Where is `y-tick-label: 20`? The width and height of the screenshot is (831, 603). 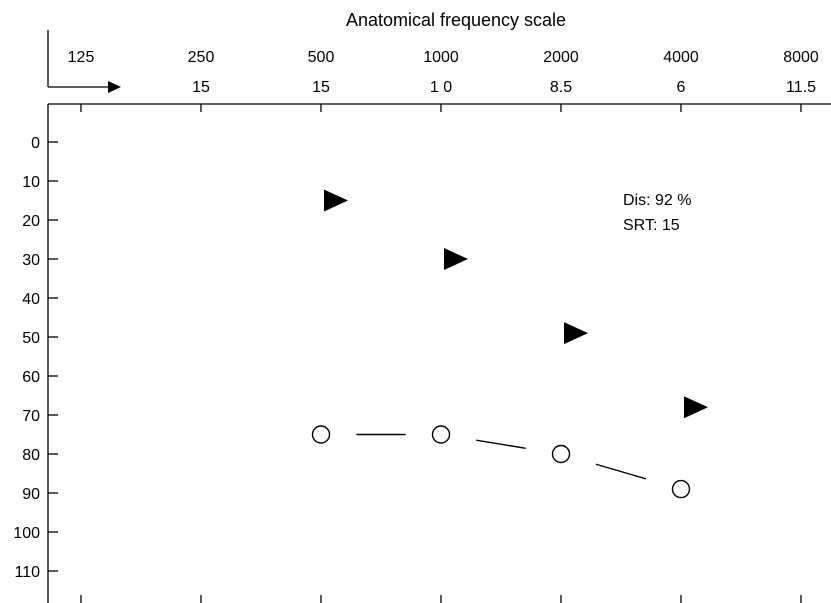
y-tick-label: 20 is located at coordinates (31, 221).